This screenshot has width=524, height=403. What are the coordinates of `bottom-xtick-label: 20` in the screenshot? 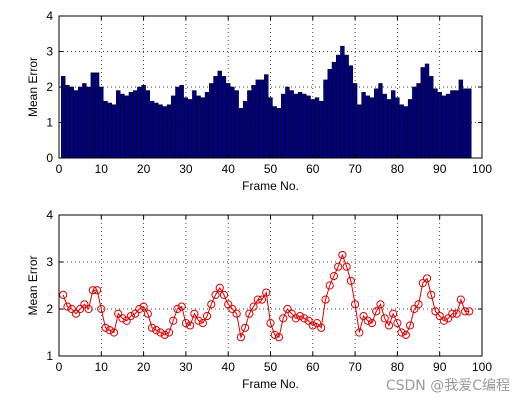 It's located at (144, 367).